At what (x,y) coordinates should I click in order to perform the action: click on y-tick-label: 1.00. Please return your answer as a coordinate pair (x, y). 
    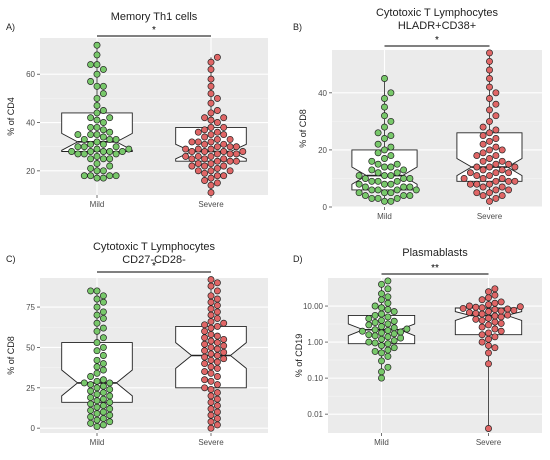
    Looking at the image, I should click on (315, 342).